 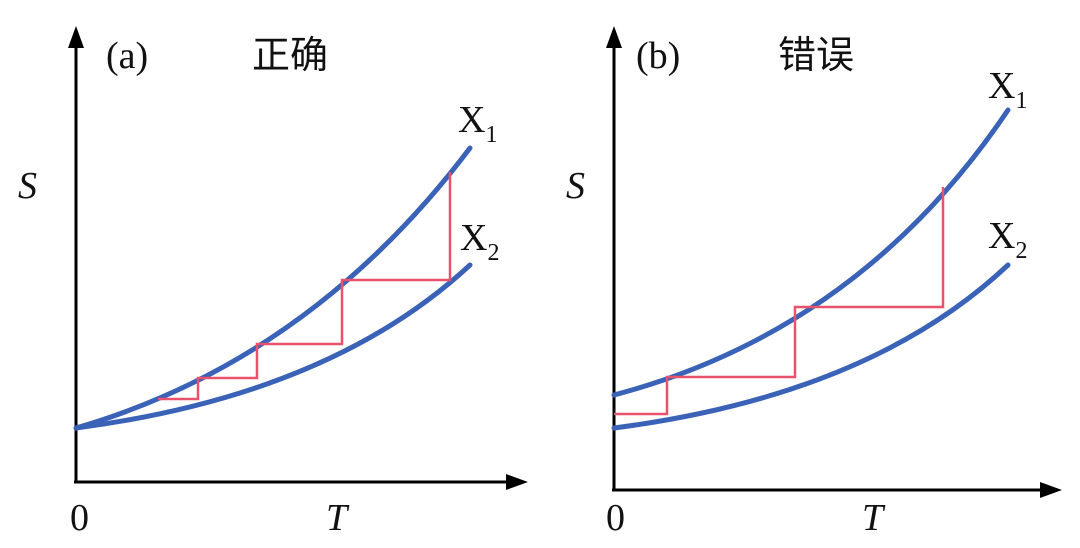 What do you see at coordinates (290, 56) in the screenshot?
I see `panel-title: 正确` at bounding box center [290, 56].